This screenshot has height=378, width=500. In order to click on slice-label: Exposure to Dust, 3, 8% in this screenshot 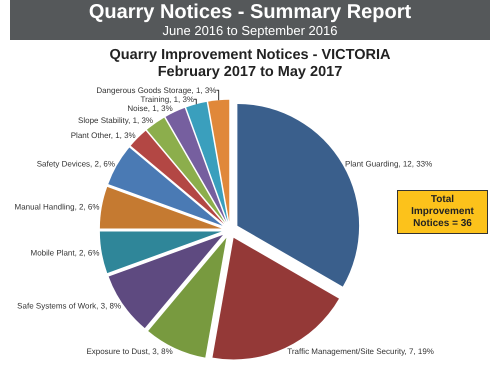, I will do `click(129, 351)`.